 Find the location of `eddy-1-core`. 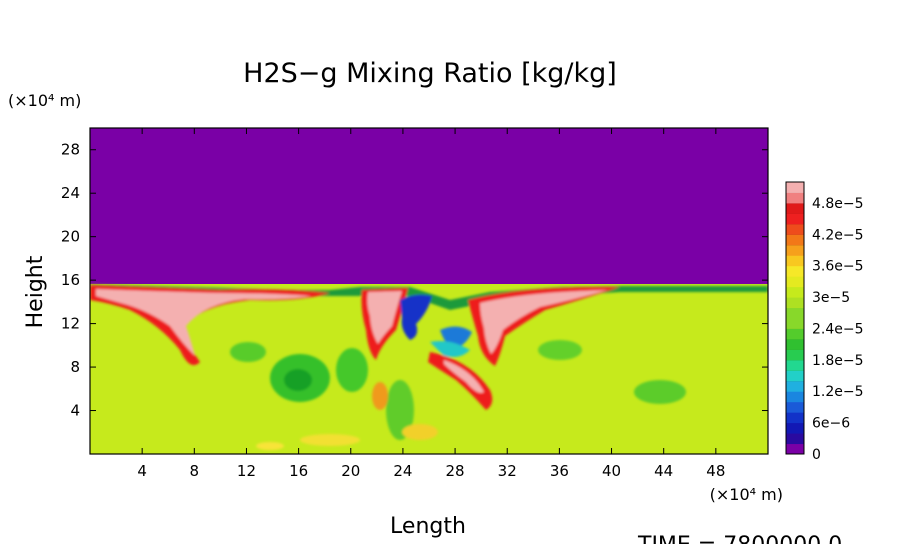

eddy-1-core is located at coordinates (298, 380).